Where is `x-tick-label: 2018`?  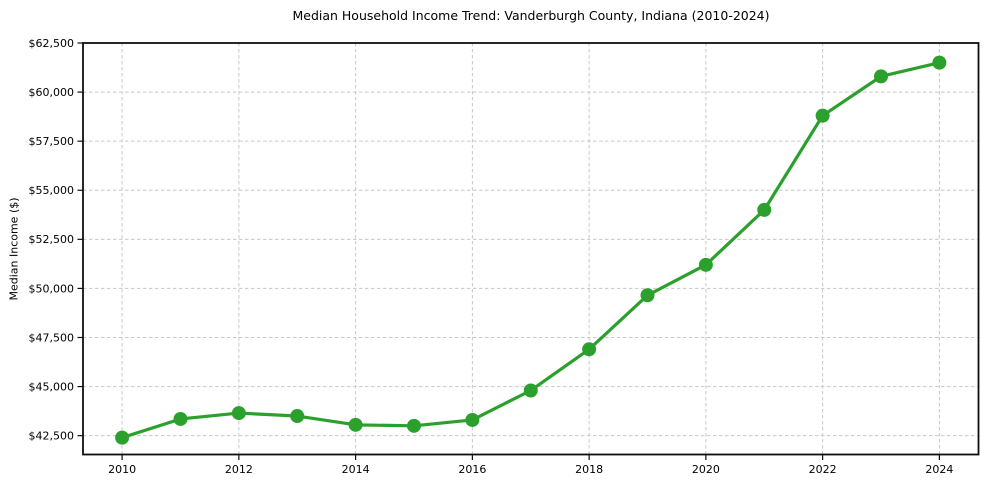 x-tick-label: 2018 is located at coordinates (589, 469).